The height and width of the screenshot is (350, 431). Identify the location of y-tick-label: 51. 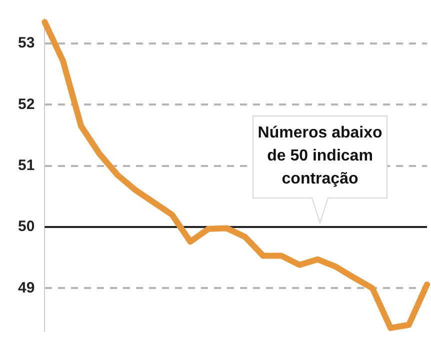
(26, 165).